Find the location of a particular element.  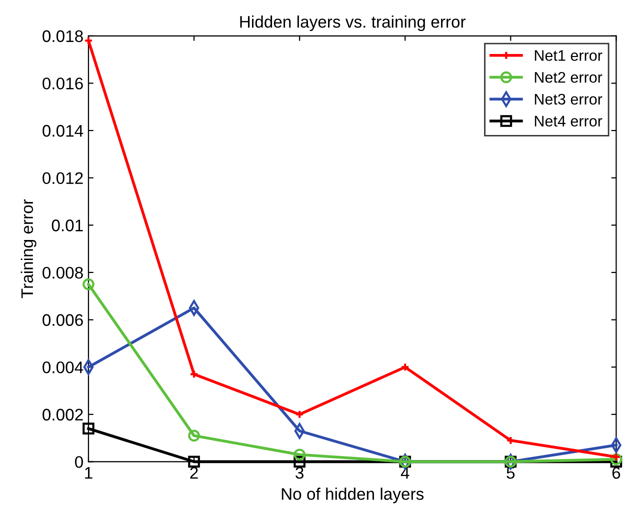

y-tick-label: 0.016 is located at coordinates (62, 84).